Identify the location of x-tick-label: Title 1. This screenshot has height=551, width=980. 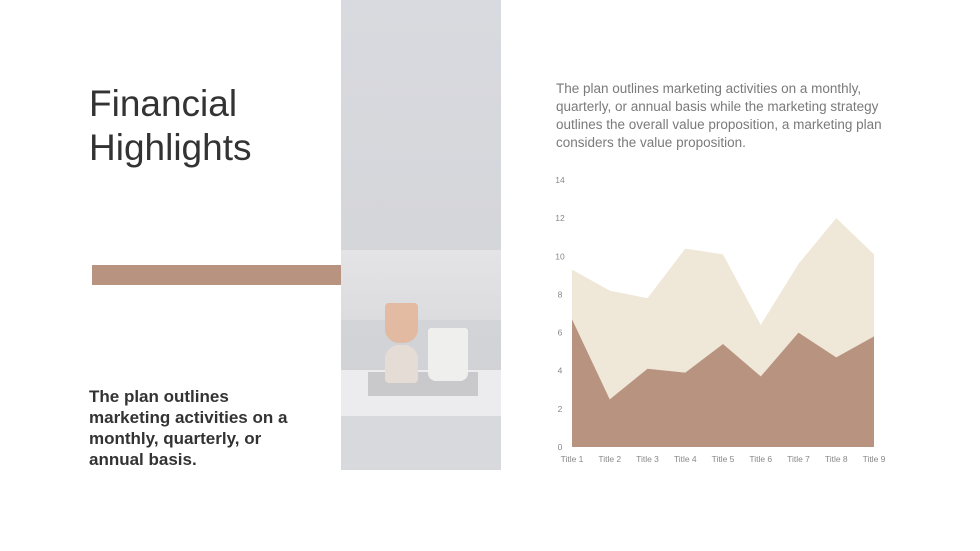
(572, 459).